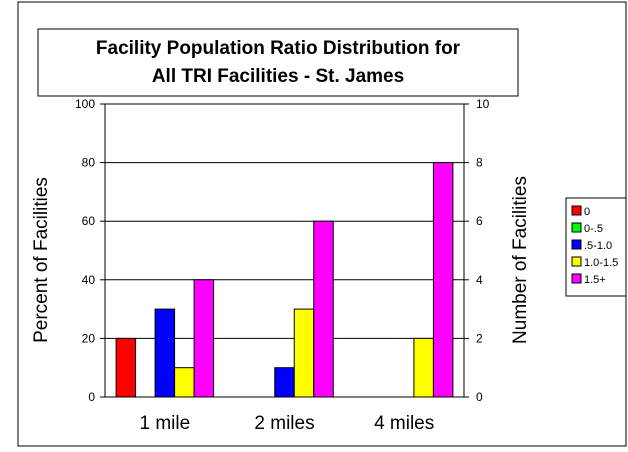 The width and height of the screenshot is (628, 452). What do you see at coordinates (278, 62) in the screenshot?
I see `title-box` at bounding box center [278, 62].